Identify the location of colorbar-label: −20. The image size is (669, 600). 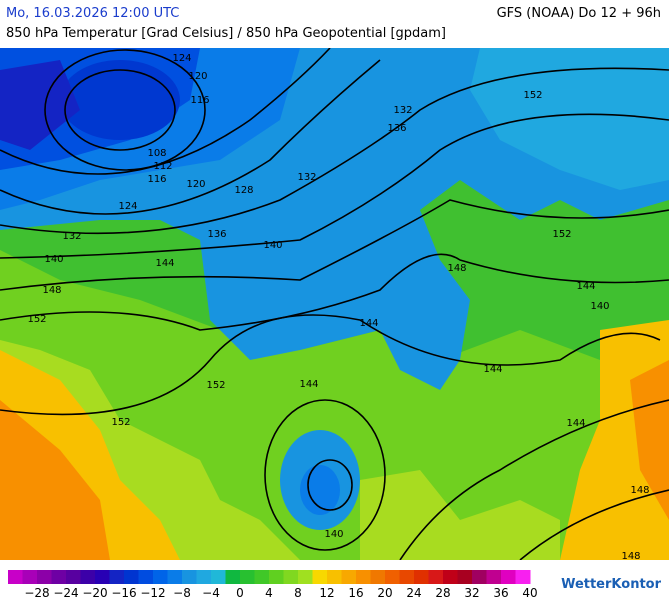
(94, 593).